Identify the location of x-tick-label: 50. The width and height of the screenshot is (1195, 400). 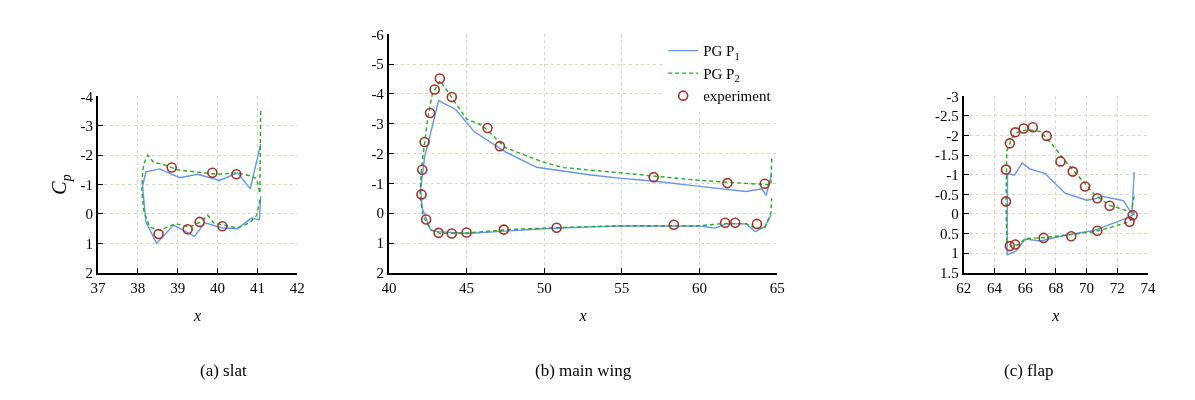
(544, 287).